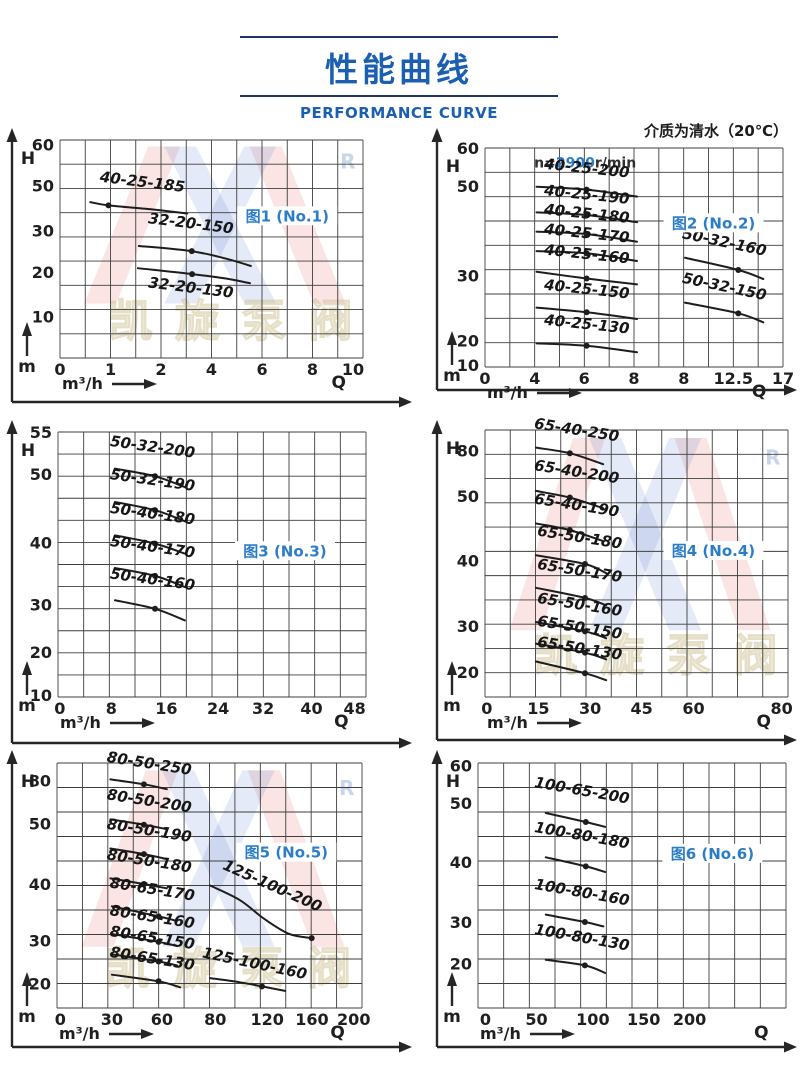  What do you see at coordinates (160, 369) in the screenshot?
I see `x-tick-label: 2` at bounding box center [160, 369].